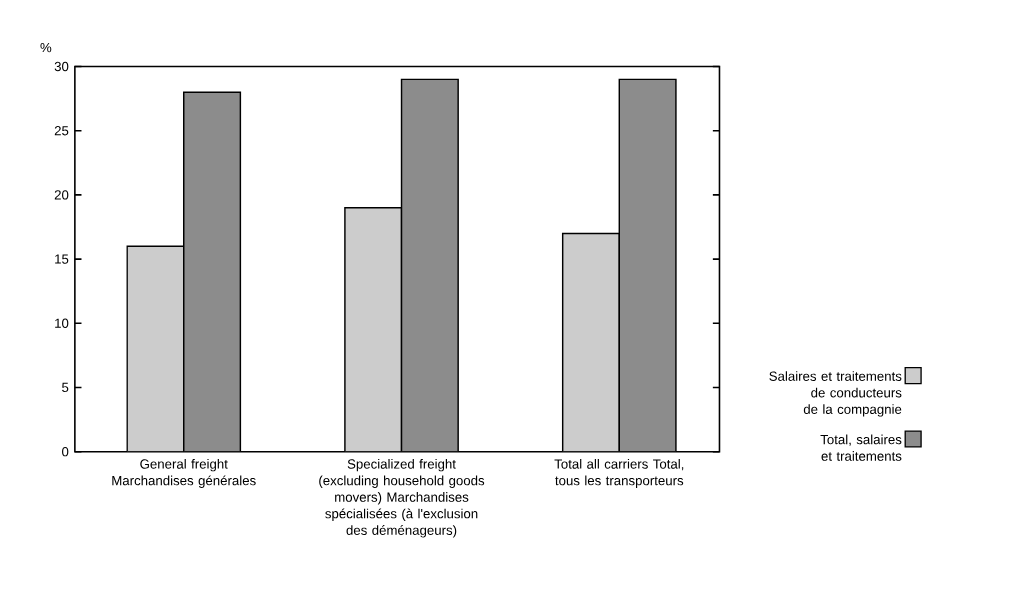 This screenshot has width=1013, height=601. Describe the element at coordinates (619, 474) in the screenshot. I see `x-tick-label: Total all carriers Total, tous les transporteurs` at that location.